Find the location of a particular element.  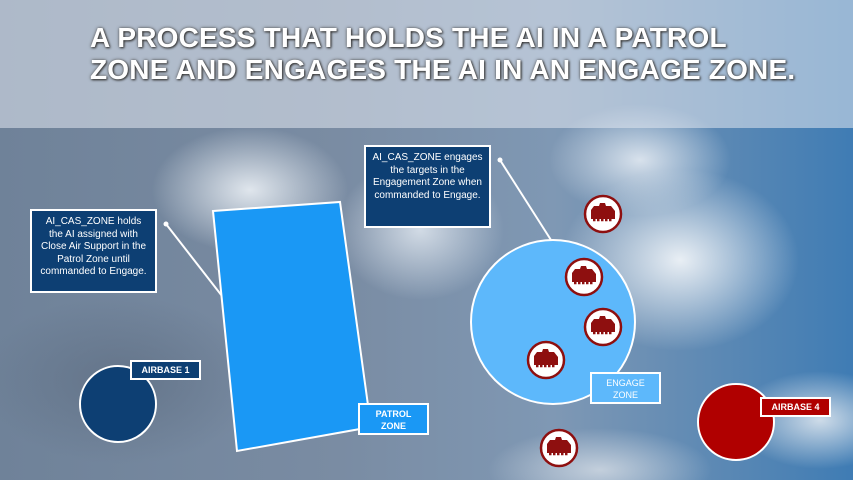

airbase-1-label: AIRBASE 1 is located at coordinates (165, 370).